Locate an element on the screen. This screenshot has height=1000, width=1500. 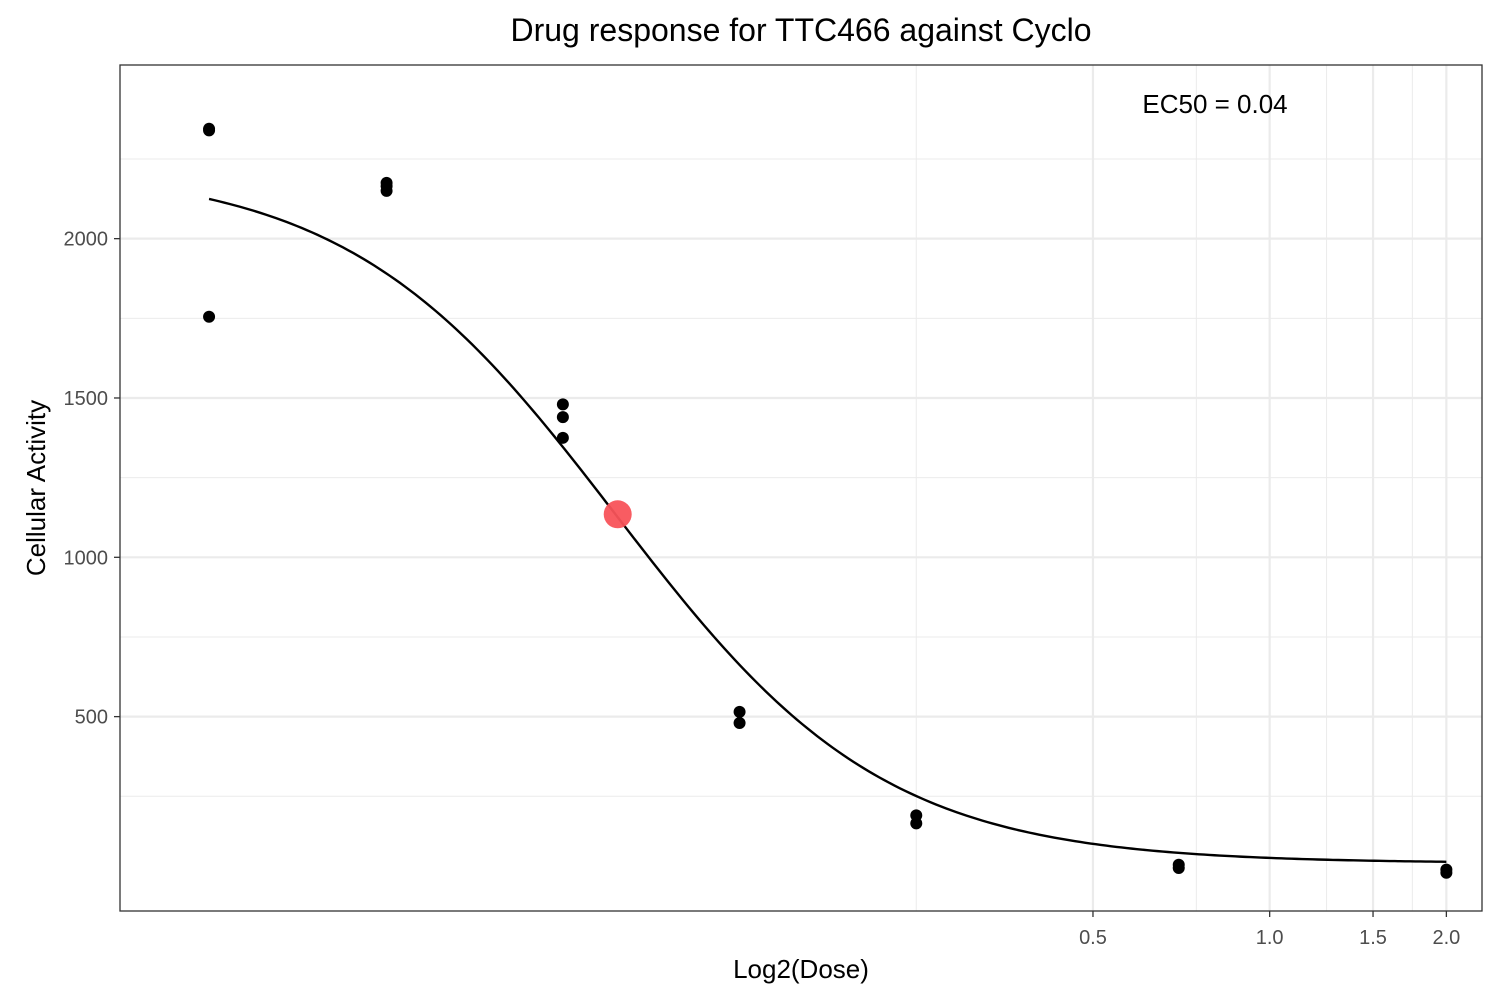
x-tick-label: 1.5 is located at coordinates (1373, 938).